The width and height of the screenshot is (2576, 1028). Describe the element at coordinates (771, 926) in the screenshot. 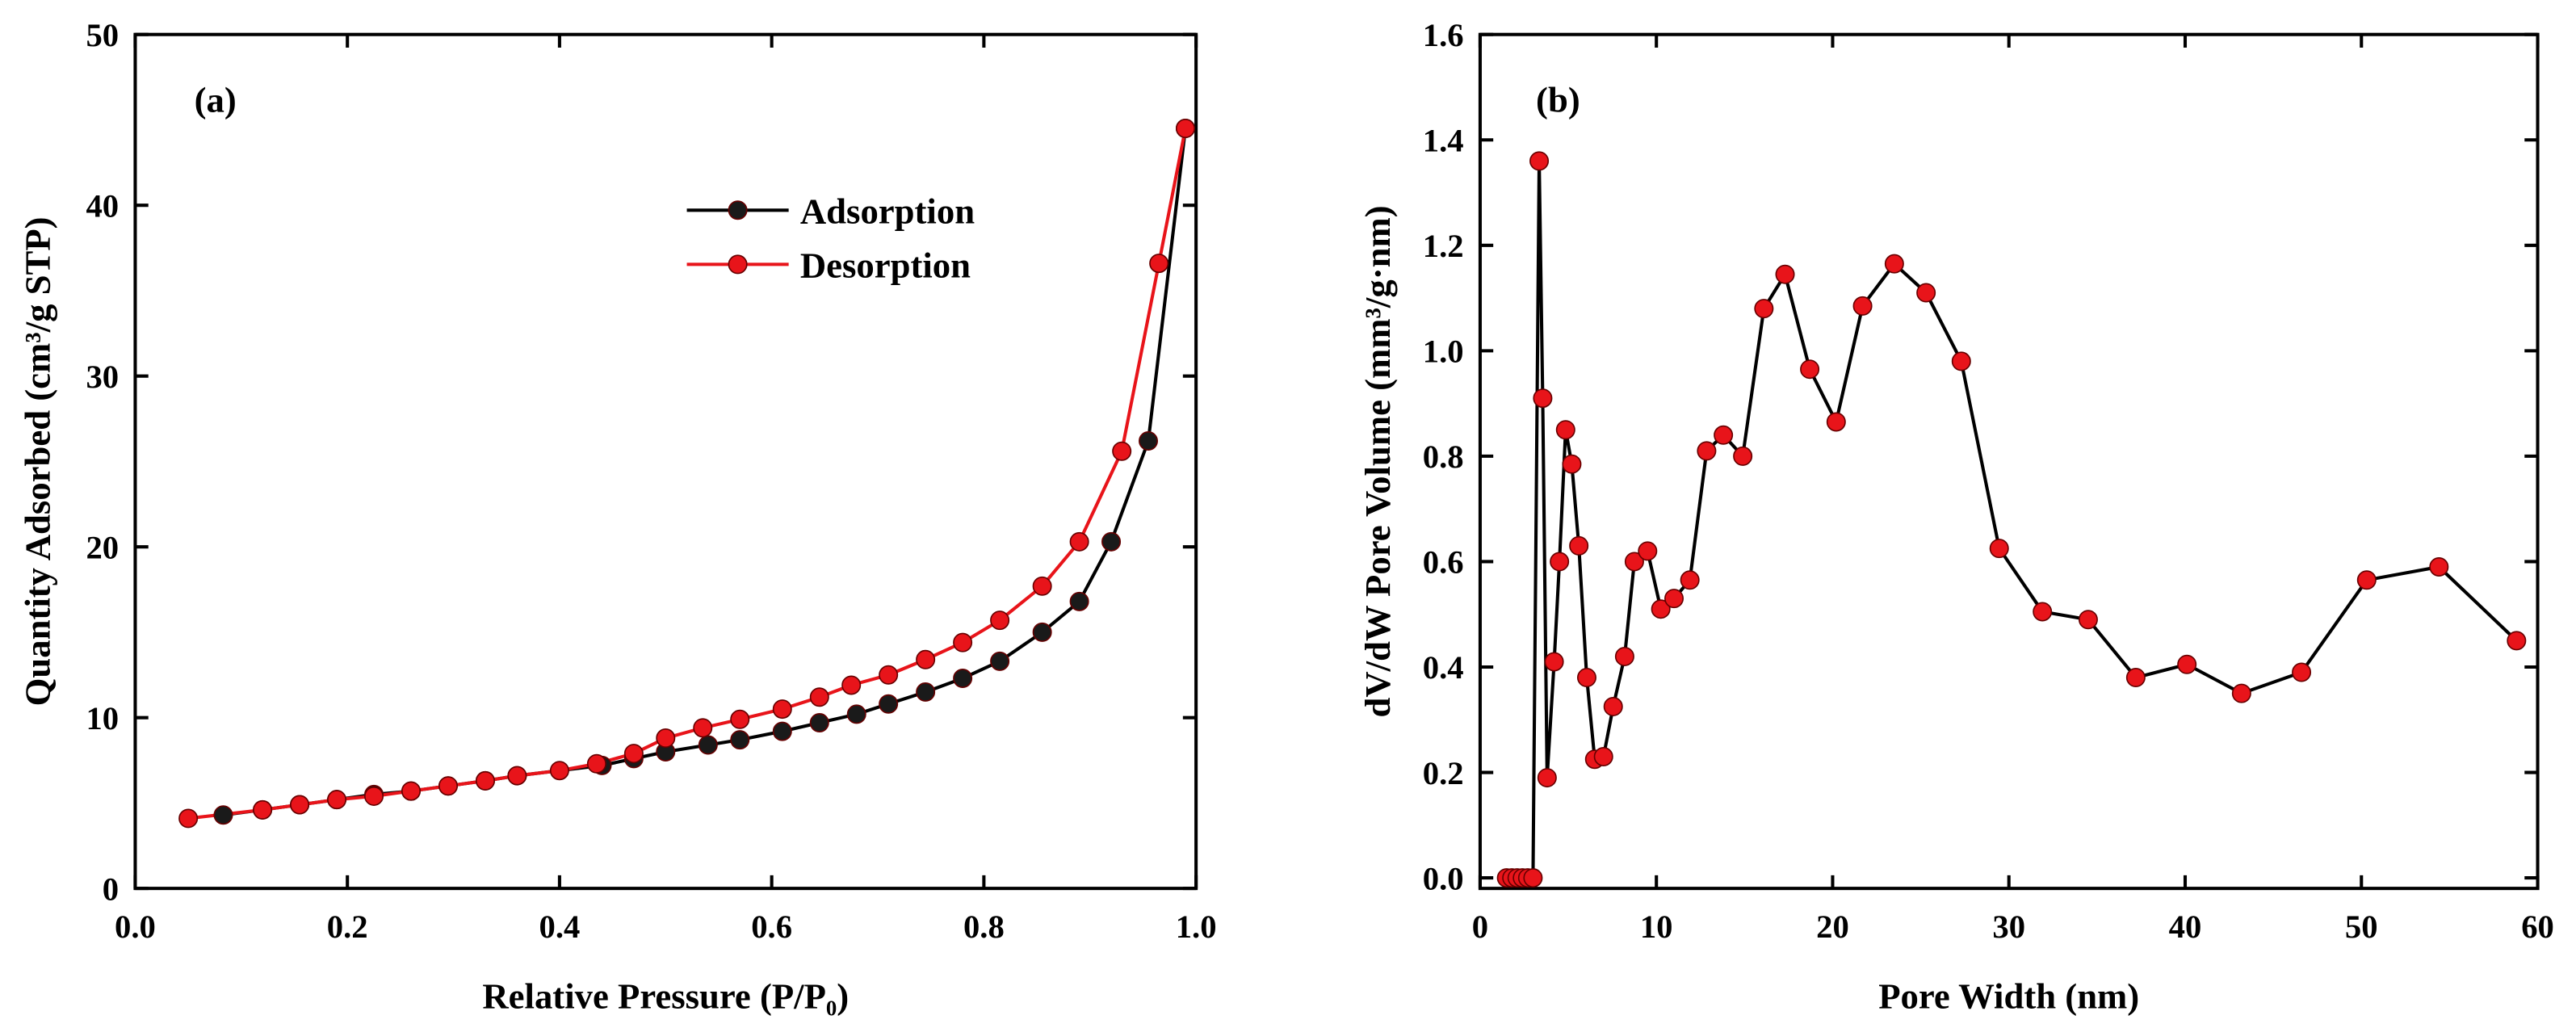

I see `x-tick-label: 0.6` at that location.